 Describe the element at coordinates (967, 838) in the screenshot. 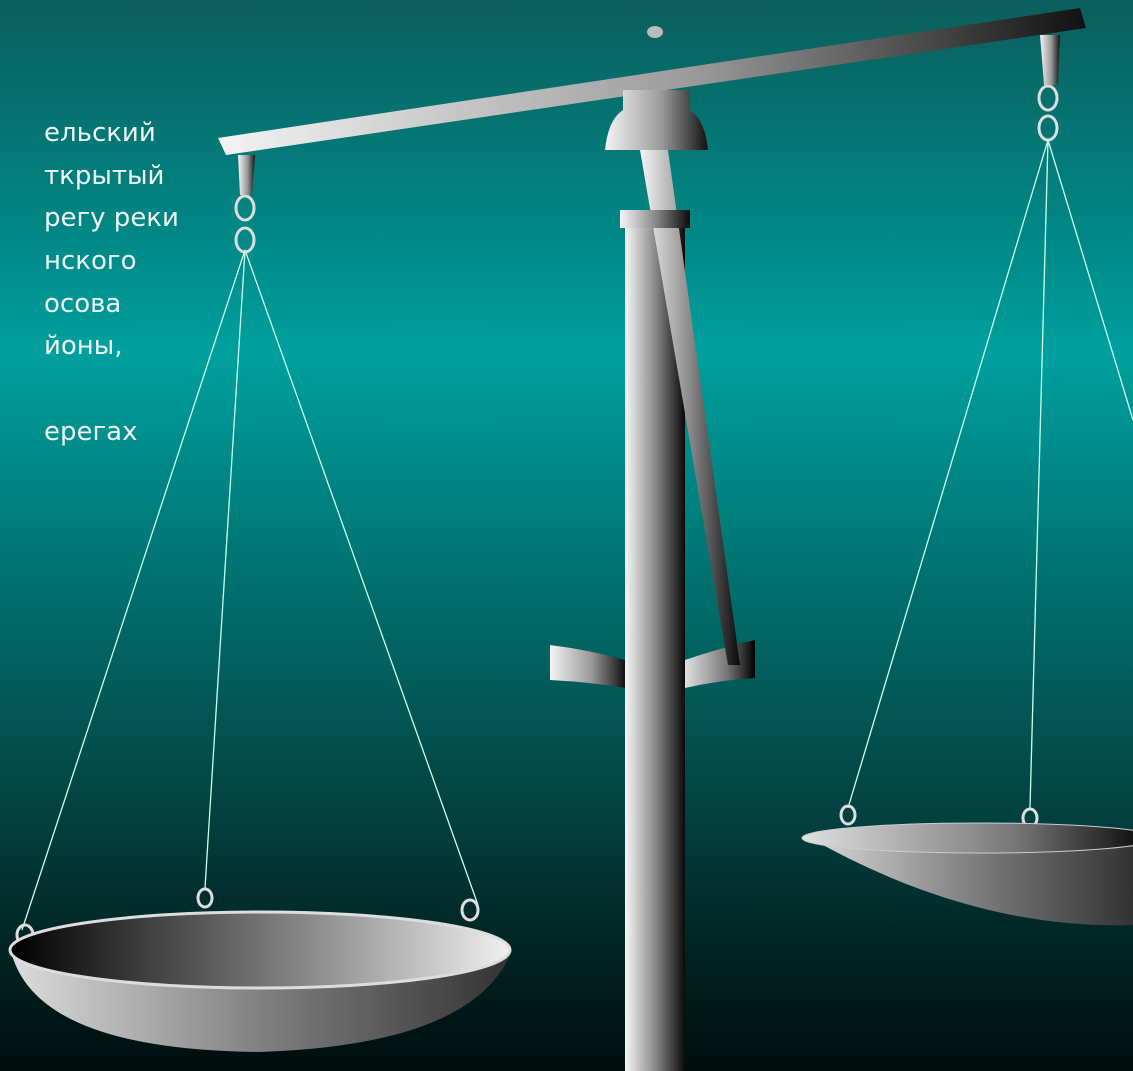

I see `right-pan` at that location.